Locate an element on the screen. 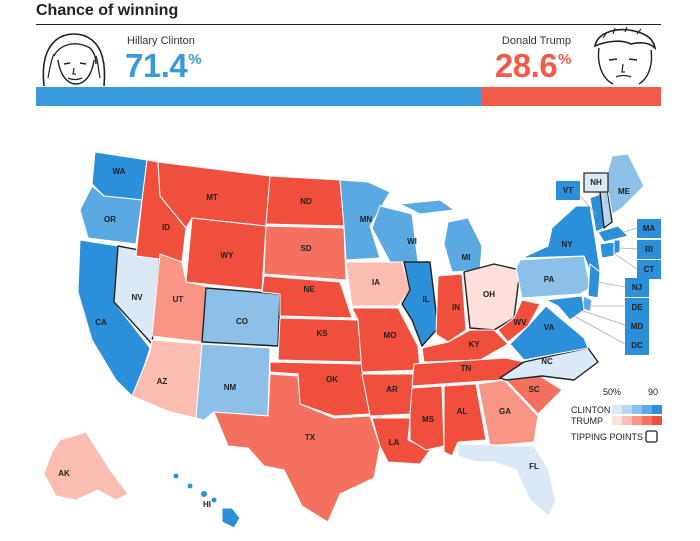 The height and width of the screenshot is (541, 700). label-vt: VT is located at coordinates (568, 190).